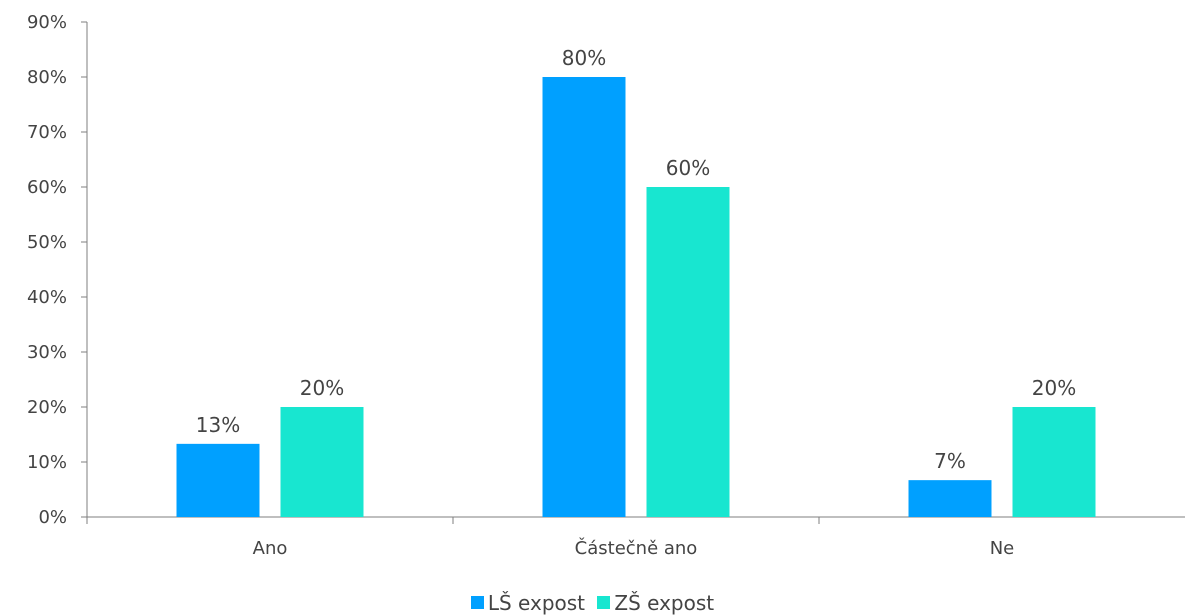 The width and height of the screenshot is (1185, 615). I want to click on data-label: 60%, so click(688, 168).